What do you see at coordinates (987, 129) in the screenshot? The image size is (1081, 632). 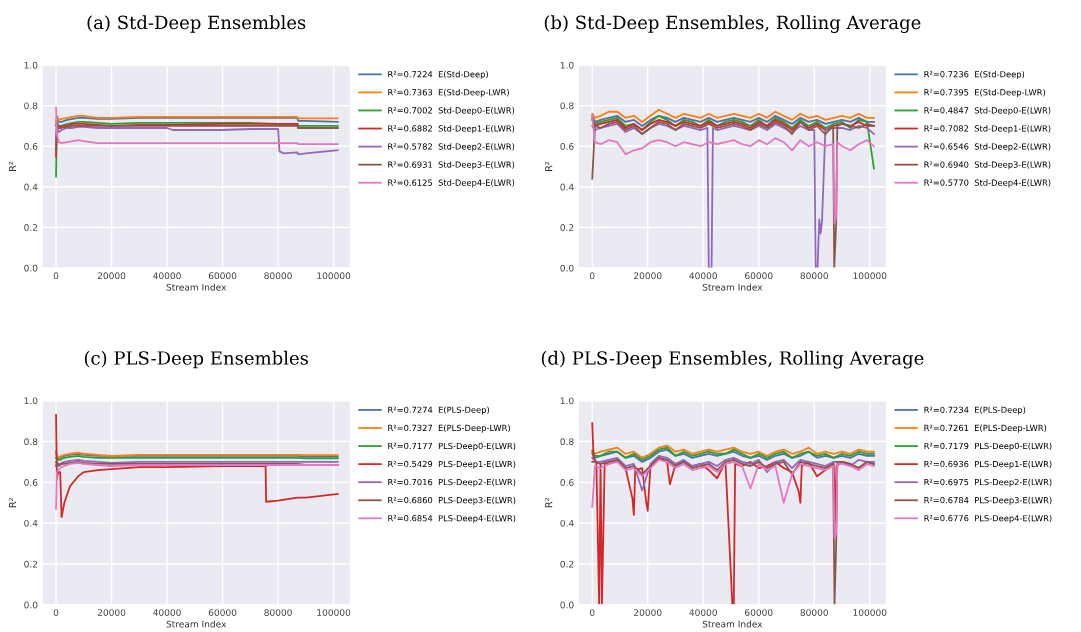 I see `legend-label: R²=0.7082 Std-Deep1-E(LWR)` at bounding box center [987, 129].